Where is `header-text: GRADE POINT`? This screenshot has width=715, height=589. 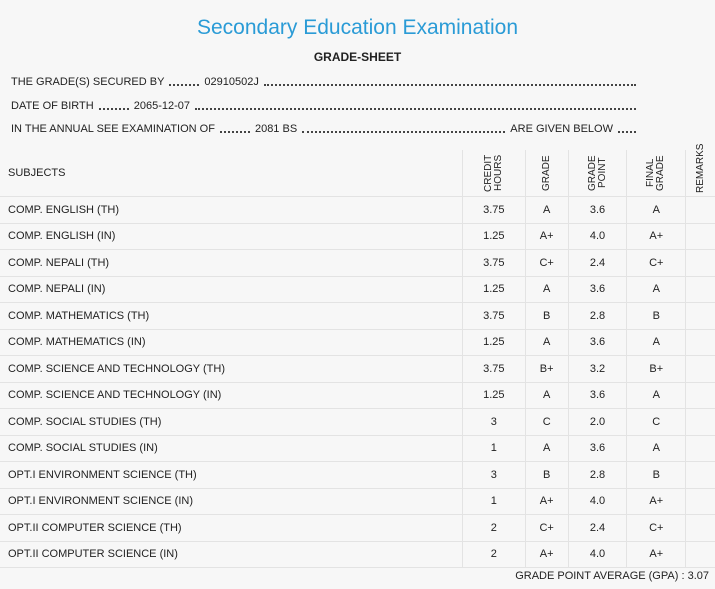 header-text: GRADE POINT is located at coordinates (597, 173).